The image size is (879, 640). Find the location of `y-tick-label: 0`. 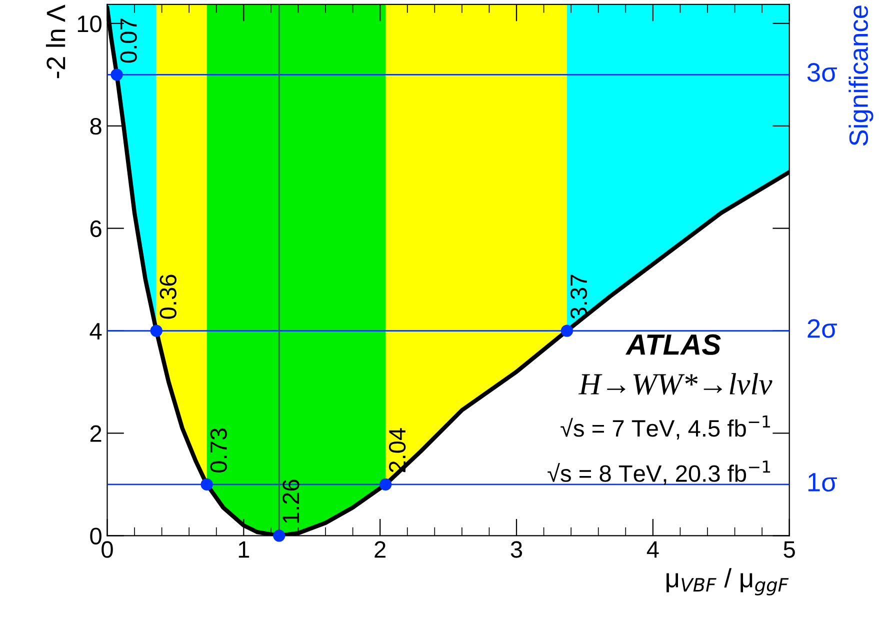

y-tick-label: 0 is located at coordinates (96, 536).